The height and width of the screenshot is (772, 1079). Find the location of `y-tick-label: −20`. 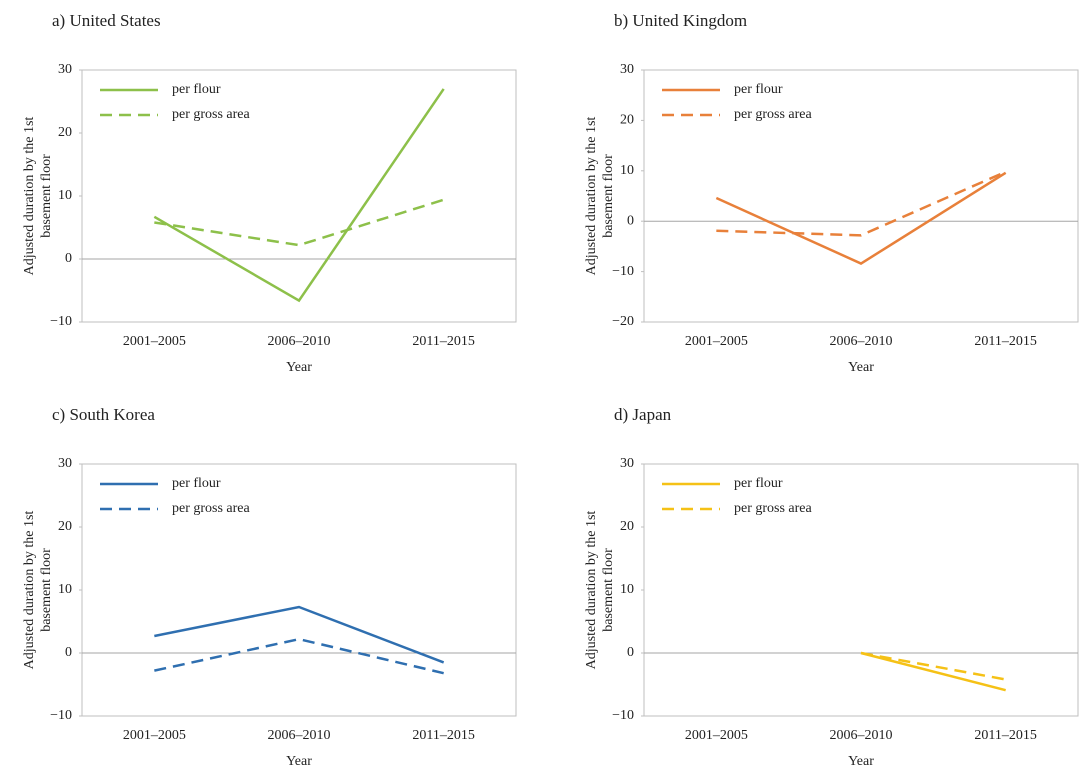

y-tick-label: −20 is located at coordinates (623, 321).